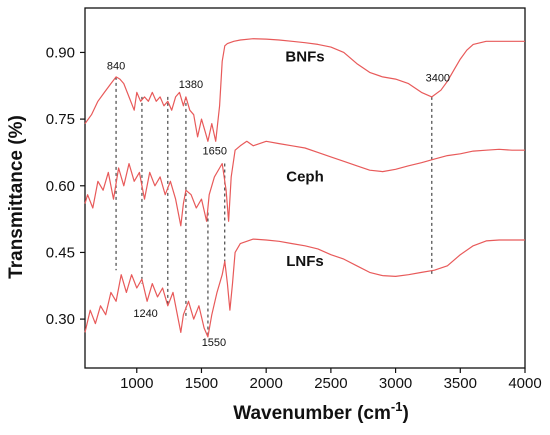  I want to click on y-axis-title: Transmittance (%), so click(16, 197).